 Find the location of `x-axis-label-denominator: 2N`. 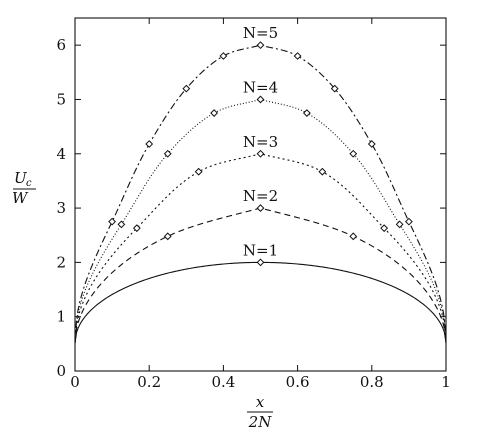

x-axis-label-denominator: 2N is located at coordinates (260, 422).